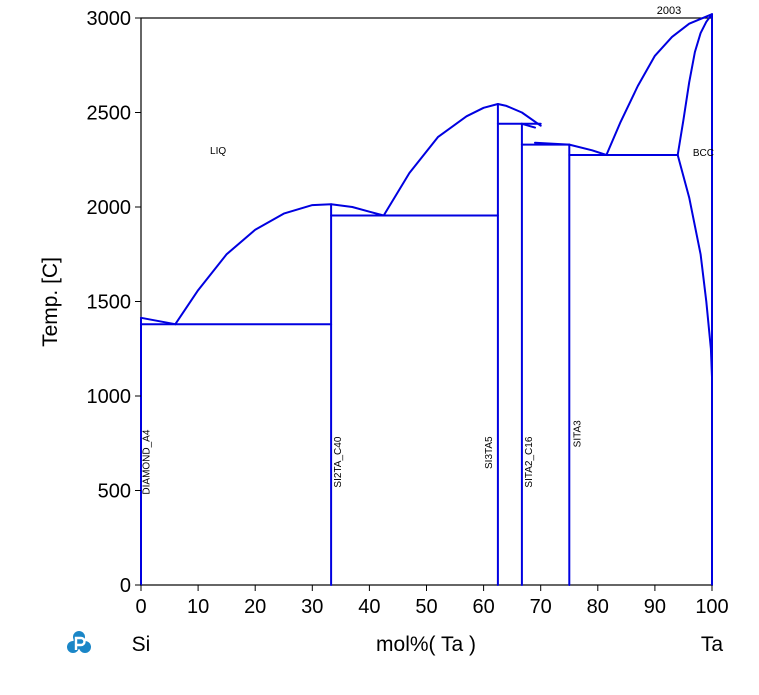 Image resolution: width=759 pixels, height=695 pixels. What do you see at coordinates (109, 397) in the screenshot?
I see `y-tick-label: 1000` at bounding box center [109, 397].